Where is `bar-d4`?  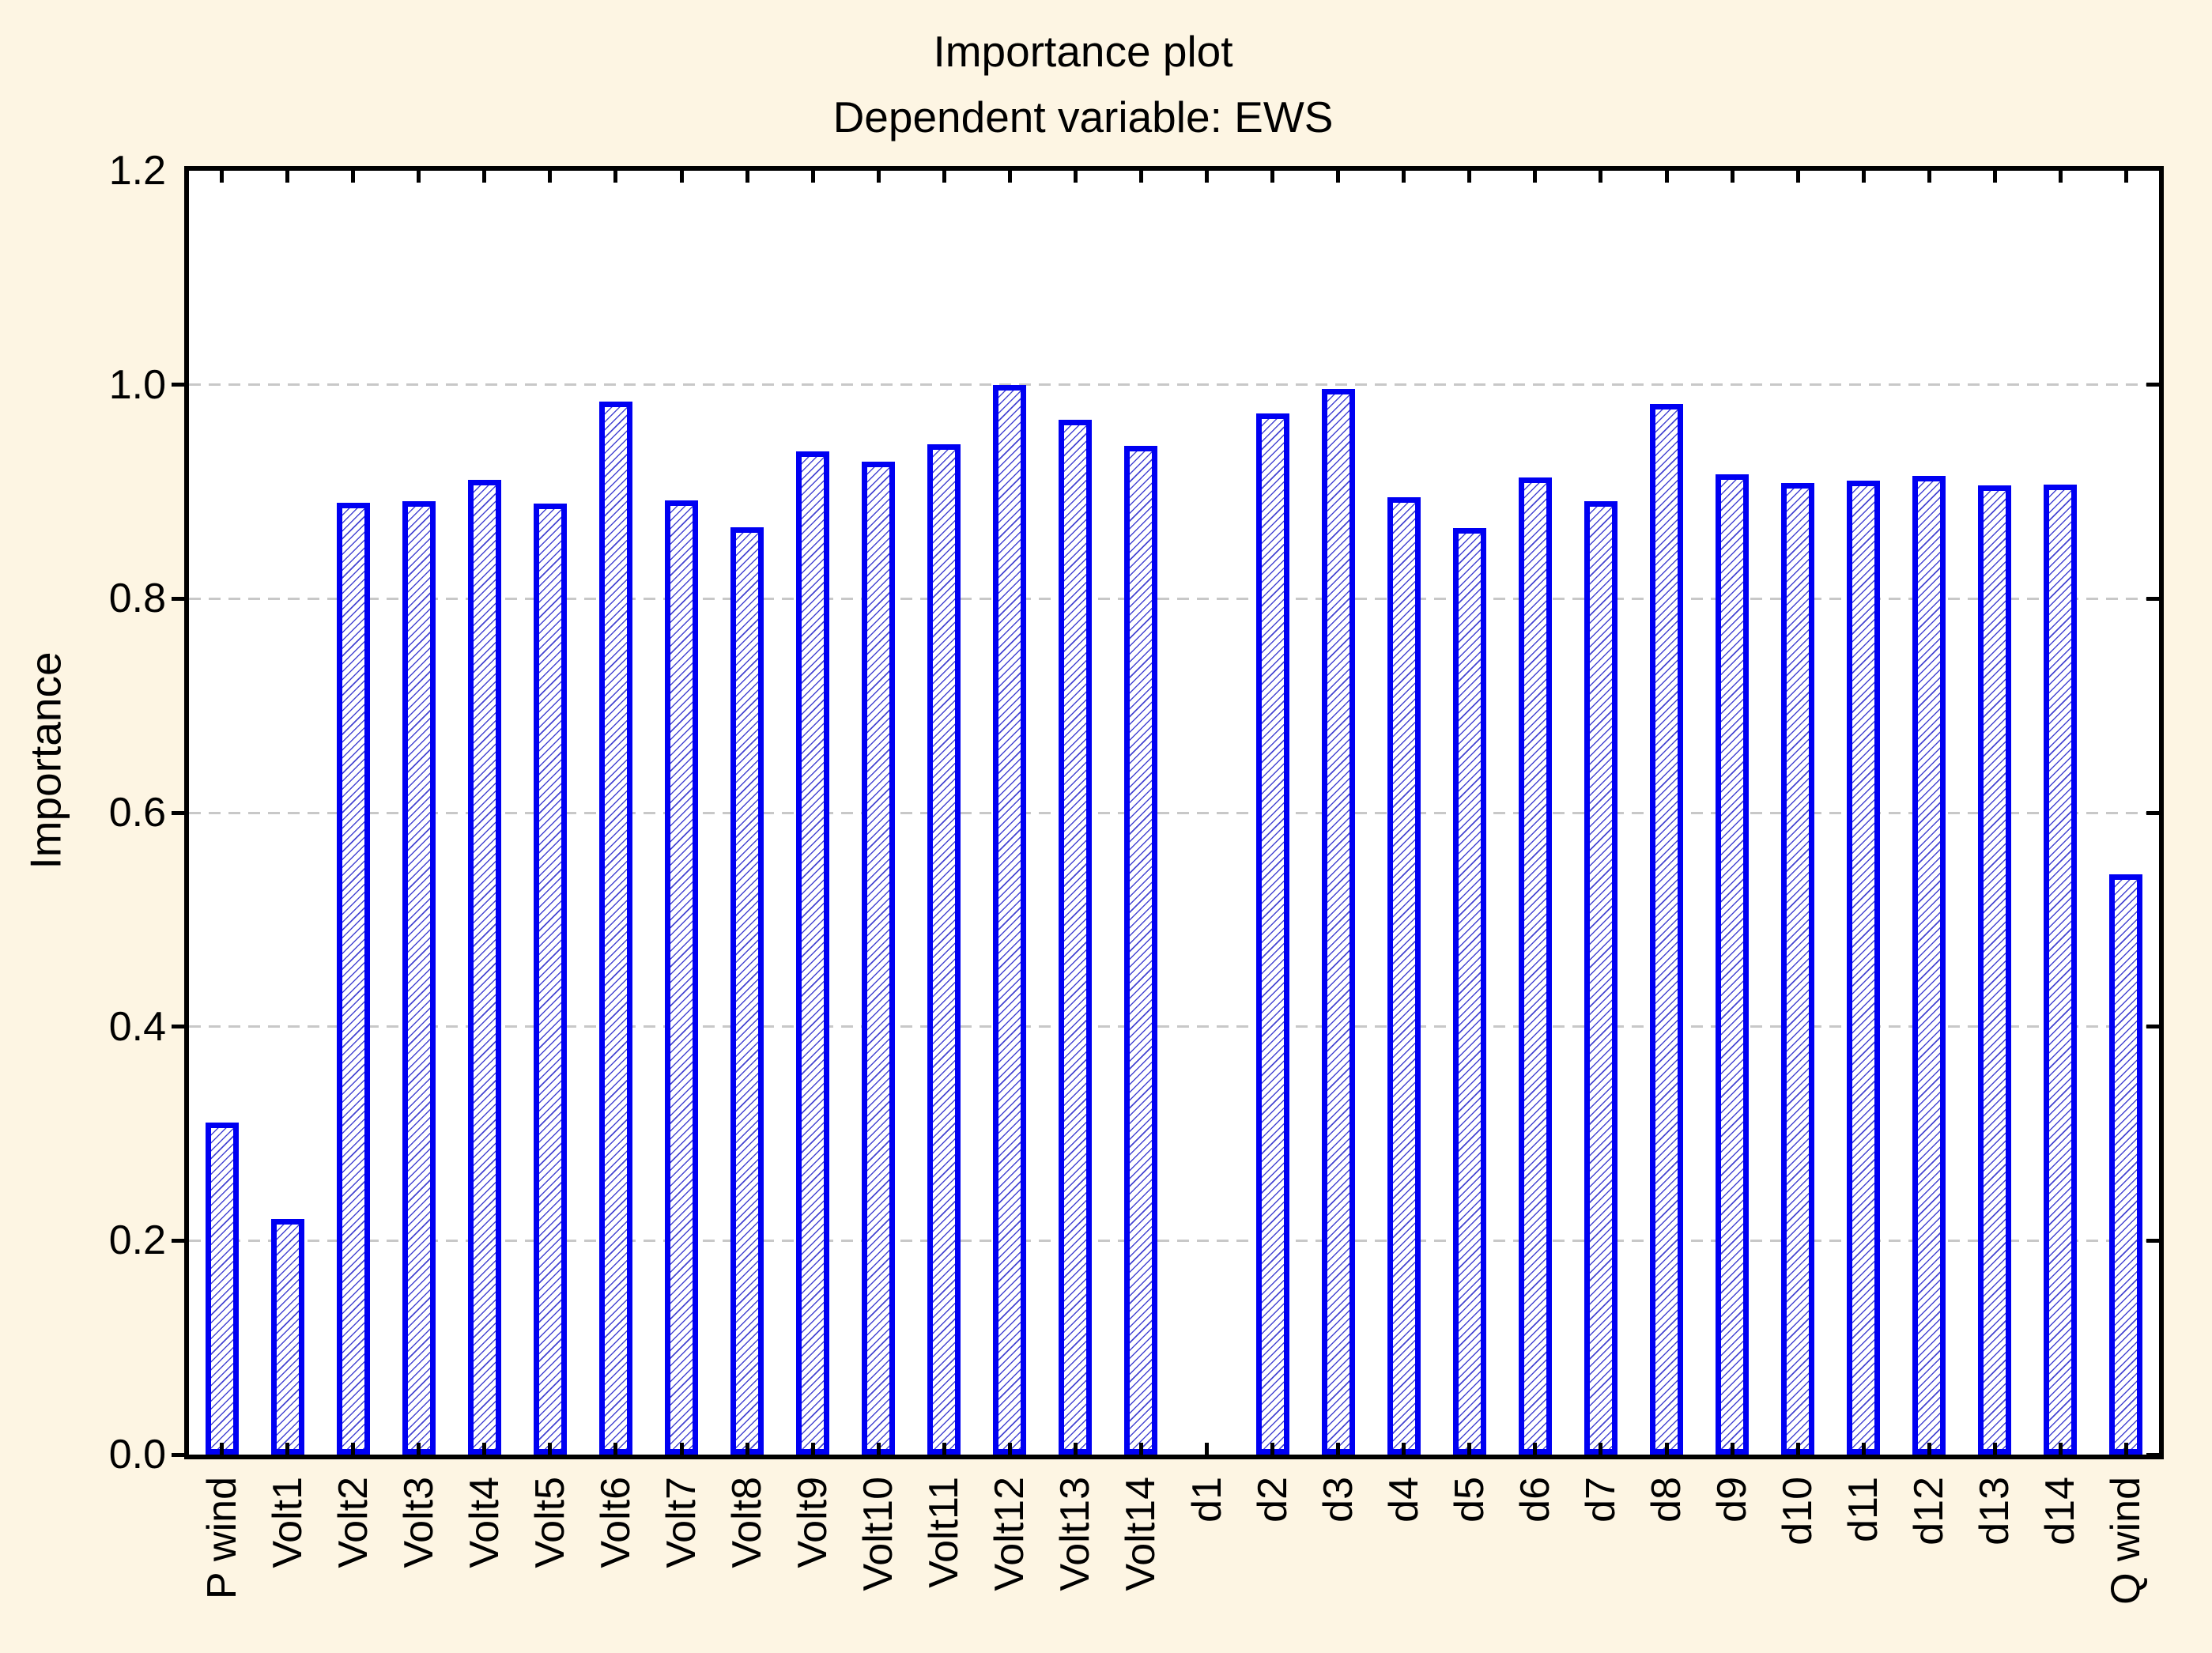
bar-d4 is located at coordinates (1404, 976).